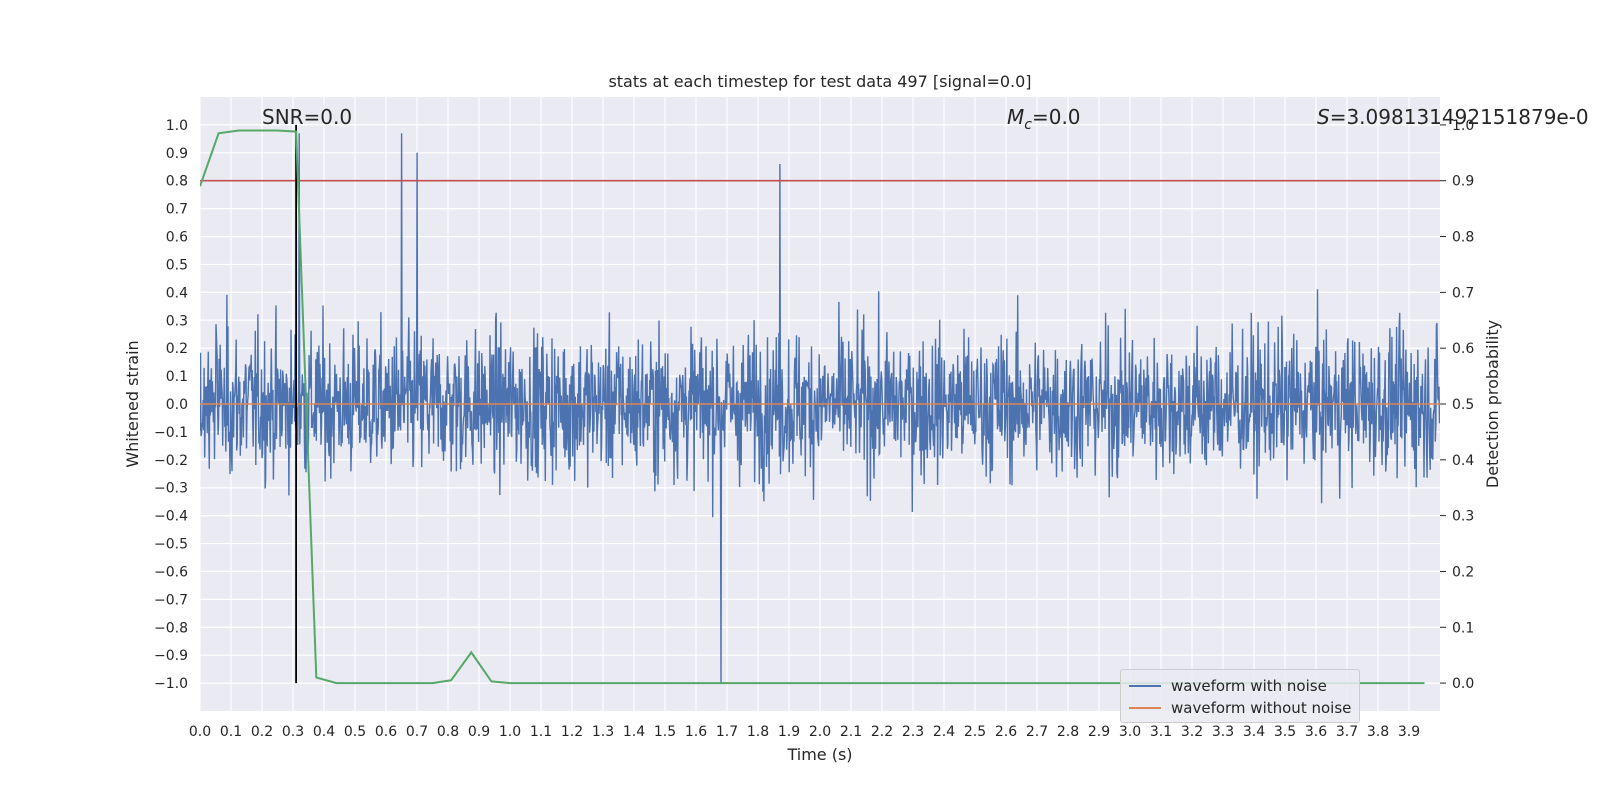 The height and width of the screenshot is (800, 1600). I want to click on y-tick-label-right: 0.9, so click(1463, 182).